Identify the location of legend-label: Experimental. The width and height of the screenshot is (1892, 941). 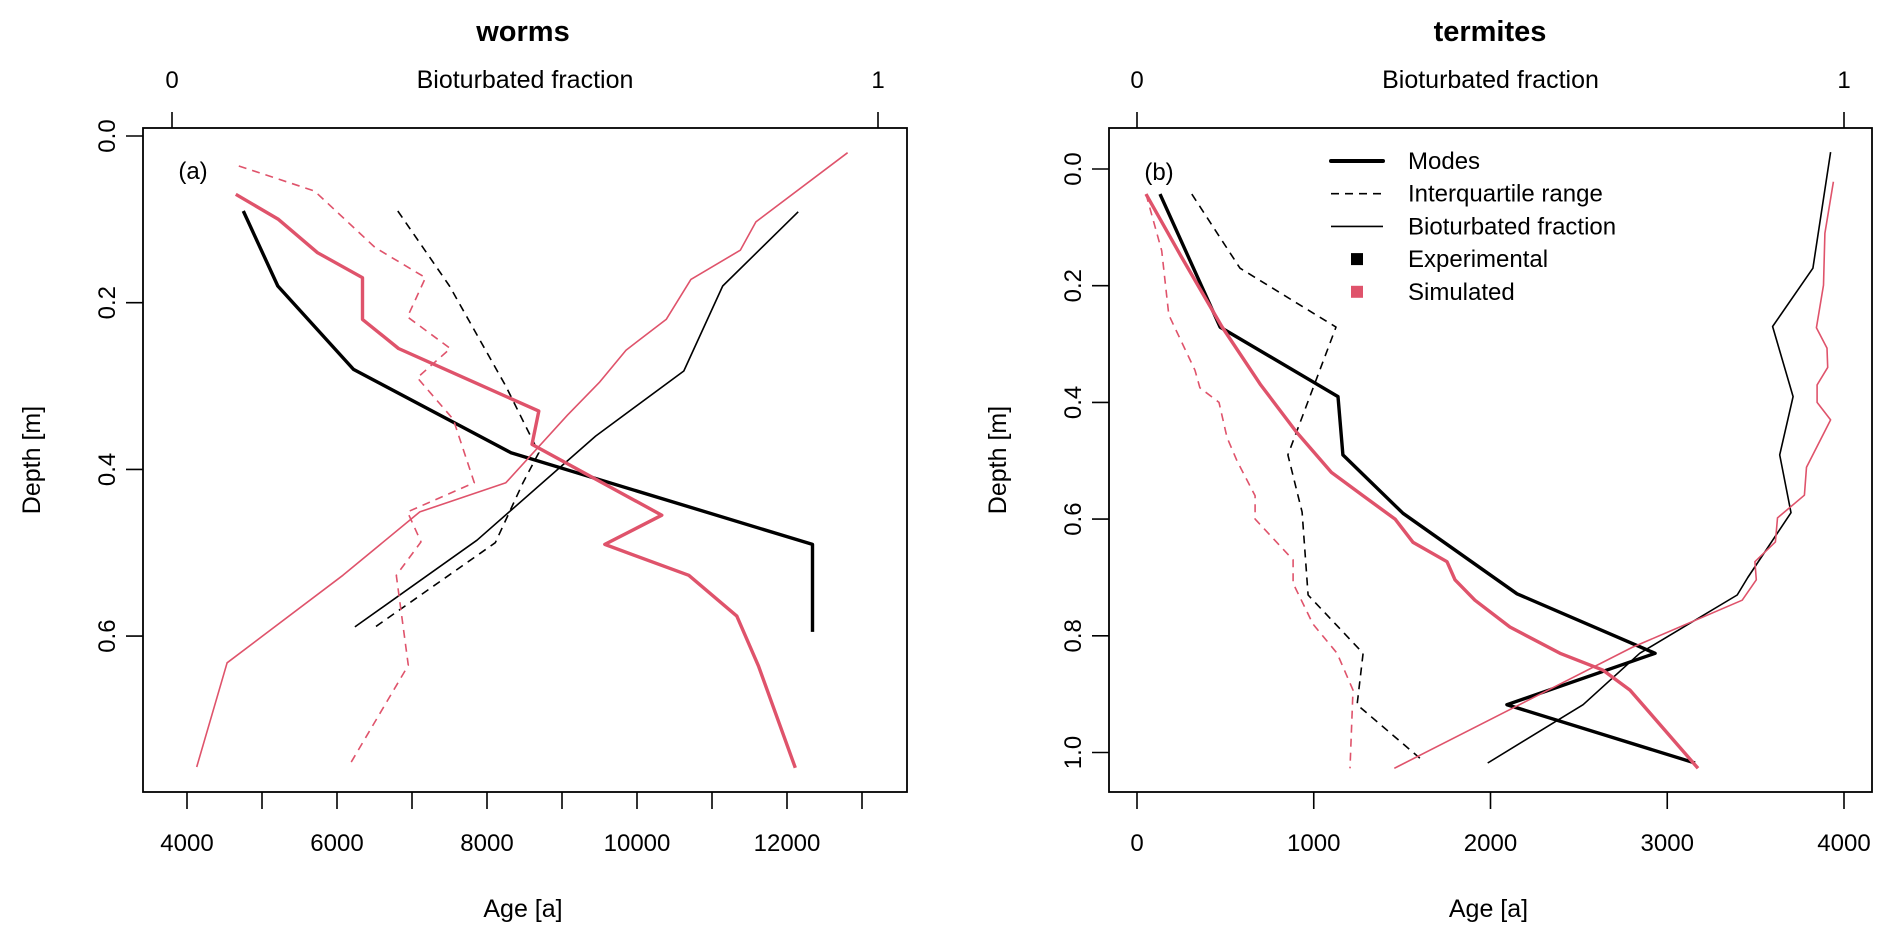
(1478, 259).